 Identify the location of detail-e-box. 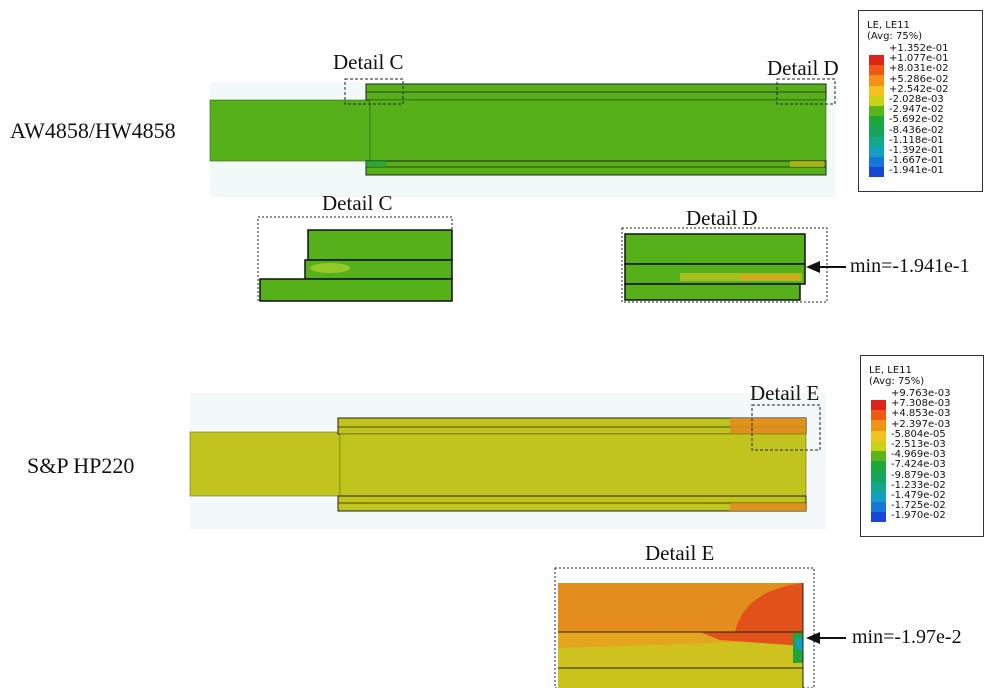
(786, 427).